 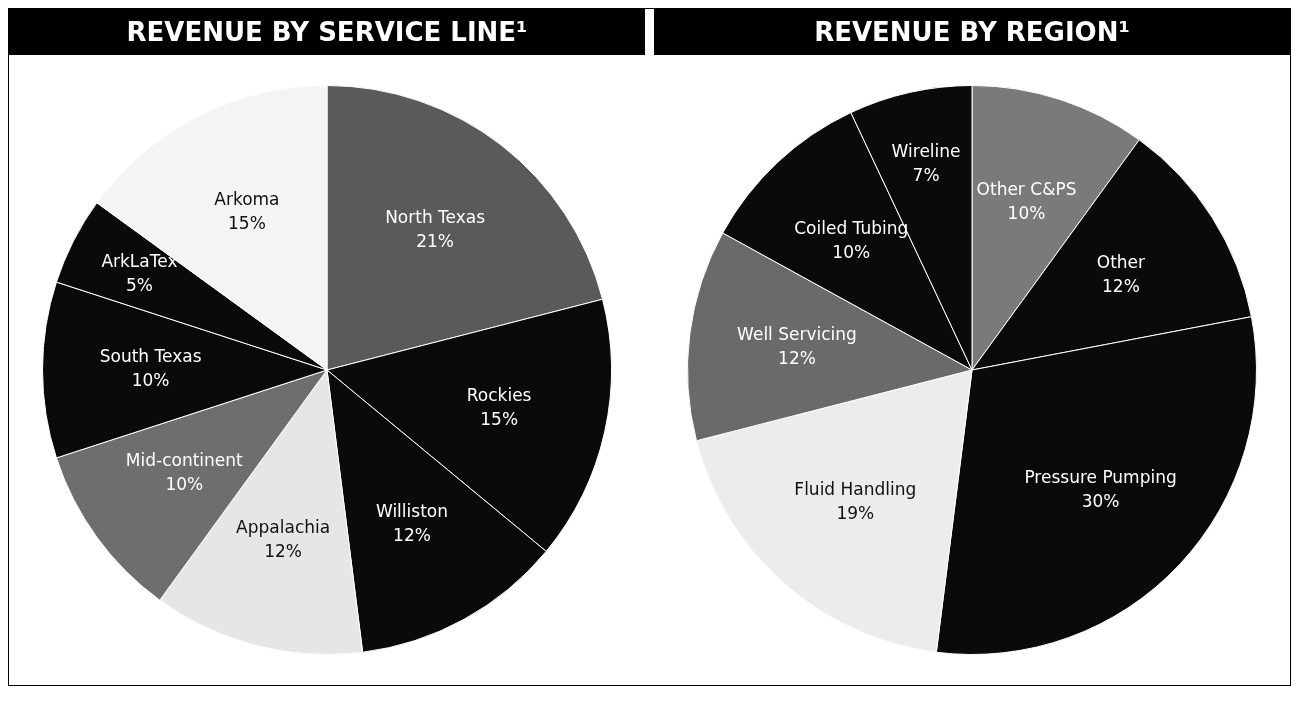 What do you see at coordinates (851, 227) in the screenshot?
I see `slice-label: Coiled Tubing` at bounding box center [851, 227].